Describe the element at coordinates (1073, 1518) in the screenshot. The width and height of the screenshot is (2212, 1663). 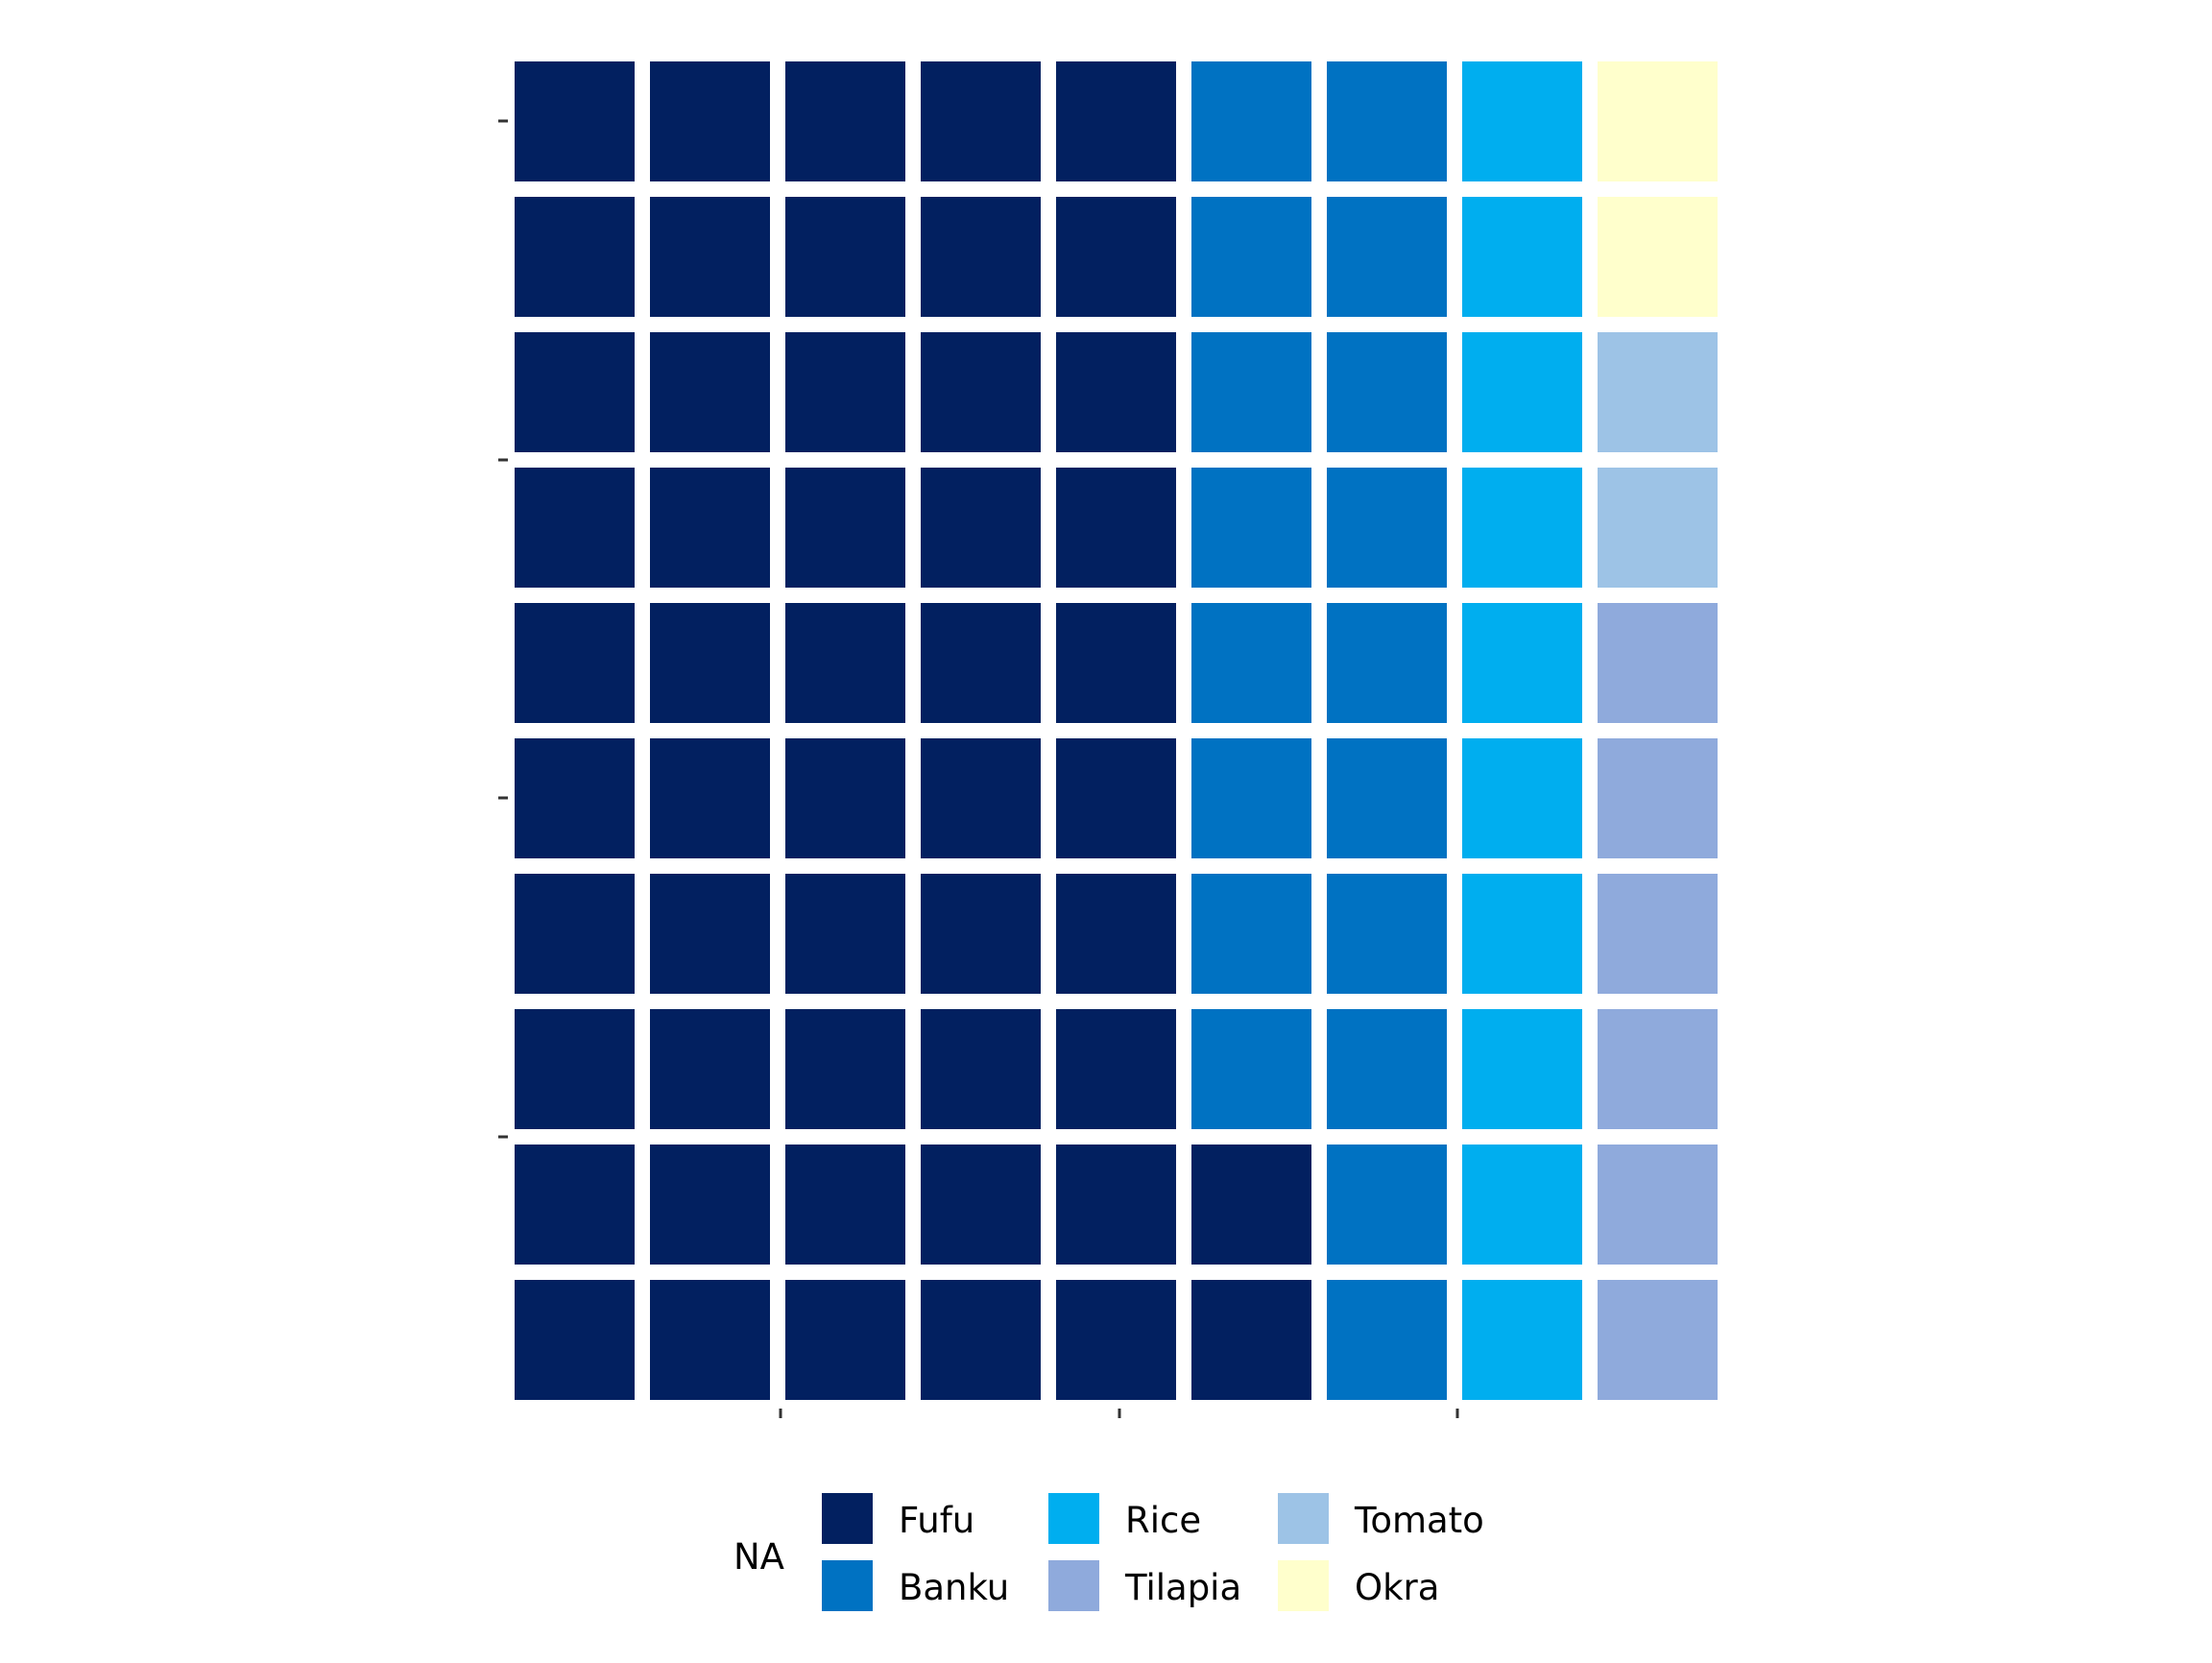
I see `legend-key-rice` at that location.